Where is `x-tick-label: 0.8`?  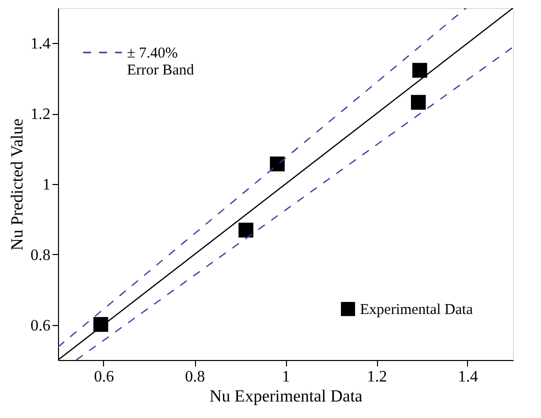 x-tick-label: 0.8 is located at coordinates (195, 377).